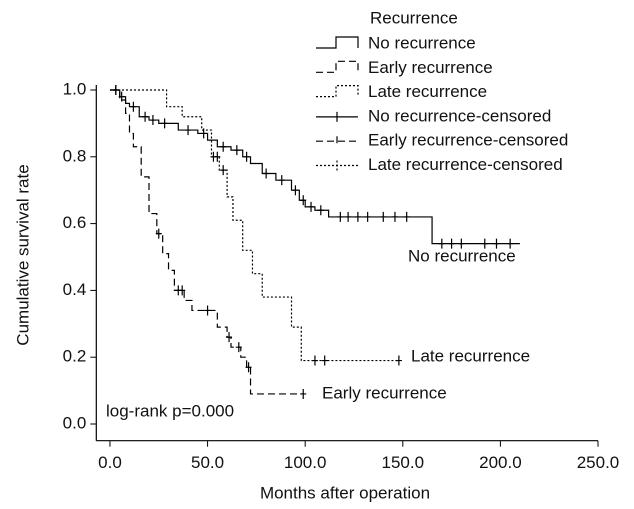  I want to click on x-tick-label: 100.0, so click(305, 462).